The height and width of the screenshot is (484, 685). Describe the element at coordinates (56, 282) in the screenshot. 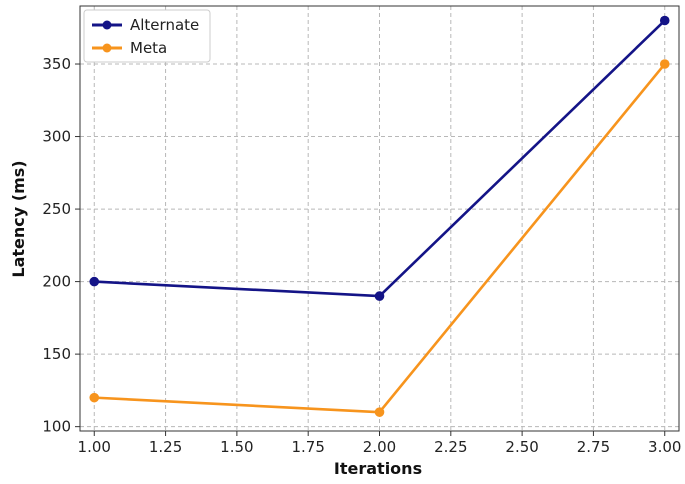

I see `y-tick-label: 200` at that location.